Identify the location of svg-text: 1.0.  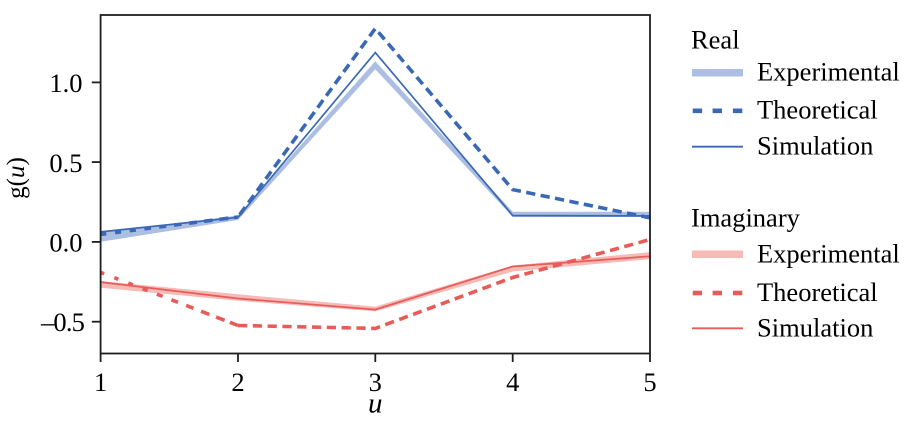
(65, 83).